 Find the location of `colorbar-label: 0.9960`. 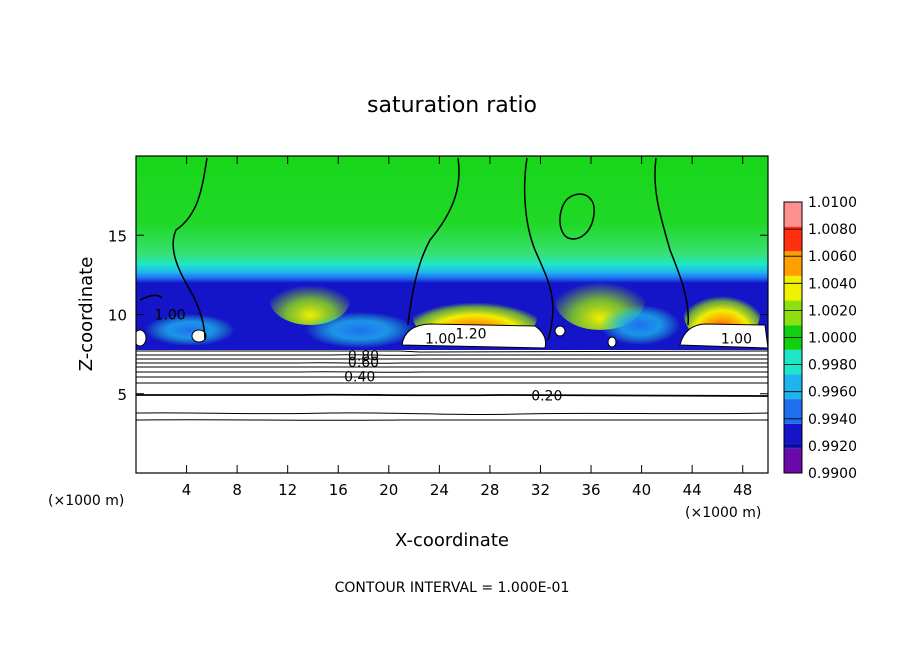

colorbar-label: 0.9960 is located at coordinates (832, 393).